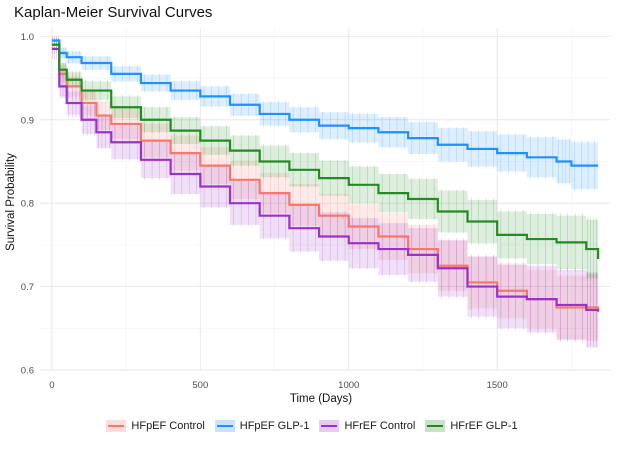 The image size is (624, 452). What do you see at coordinates (113, 12) in the screenshot?
I see `chart-title: Kaplan-Meier Survival Curves` at bounding box center [113, 12].